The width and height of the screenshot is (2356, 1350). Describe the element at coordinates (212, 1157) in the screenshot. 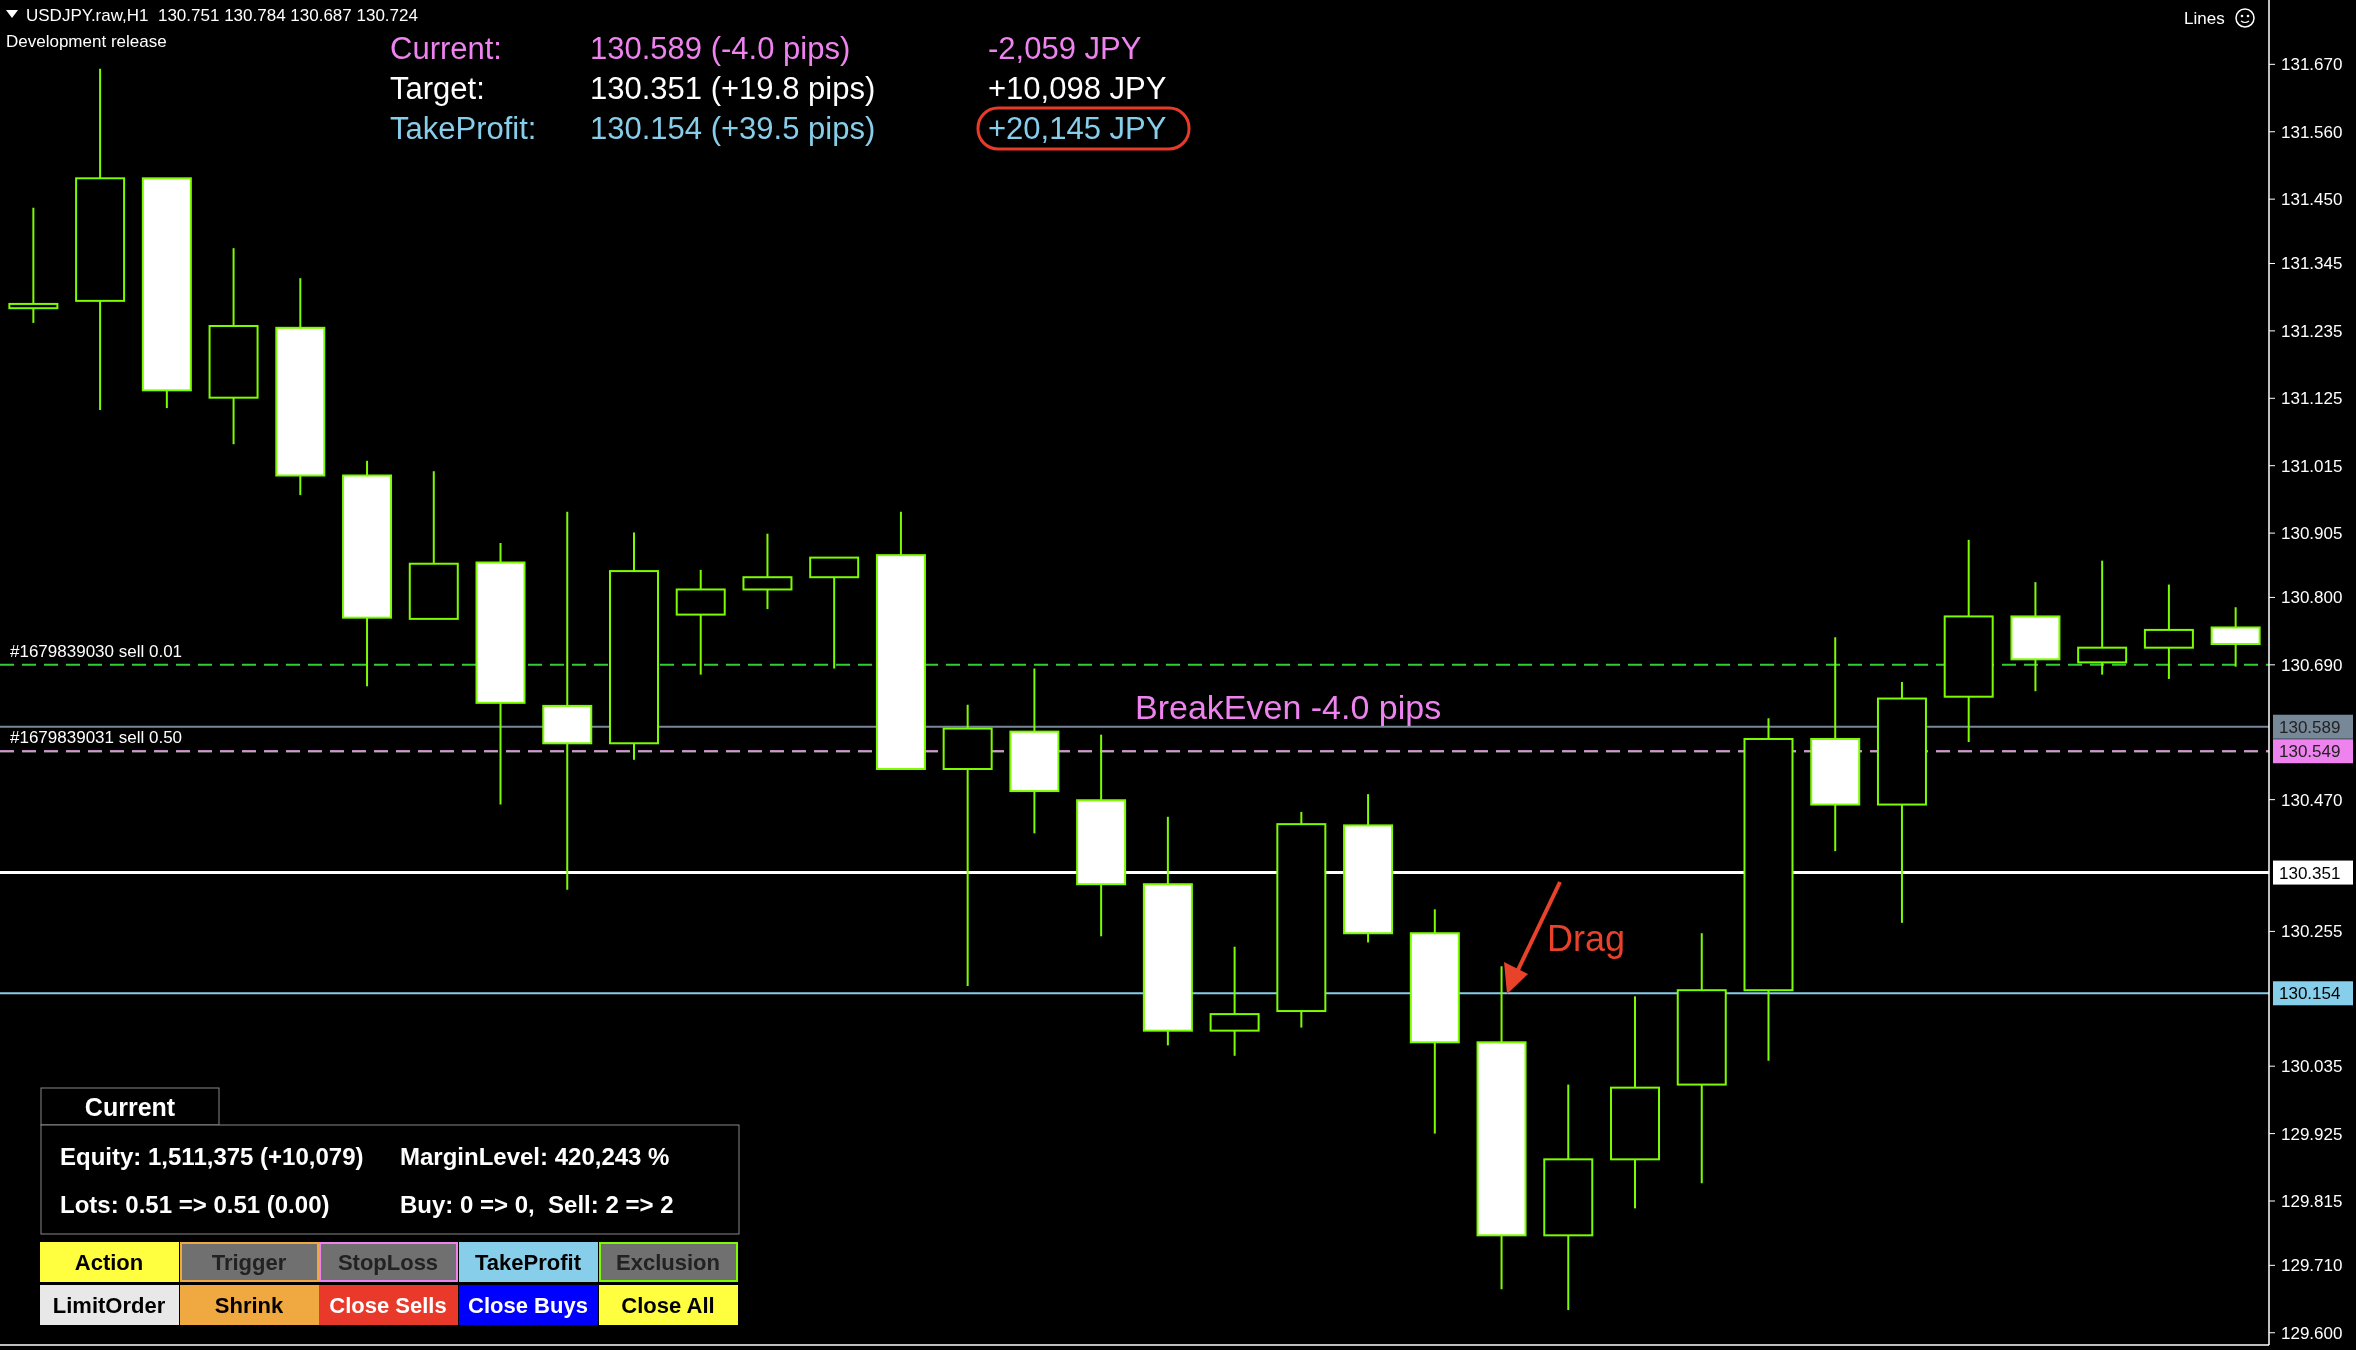

I see `annotation: Equity: 1,511,375 (+10,079)` at that location.